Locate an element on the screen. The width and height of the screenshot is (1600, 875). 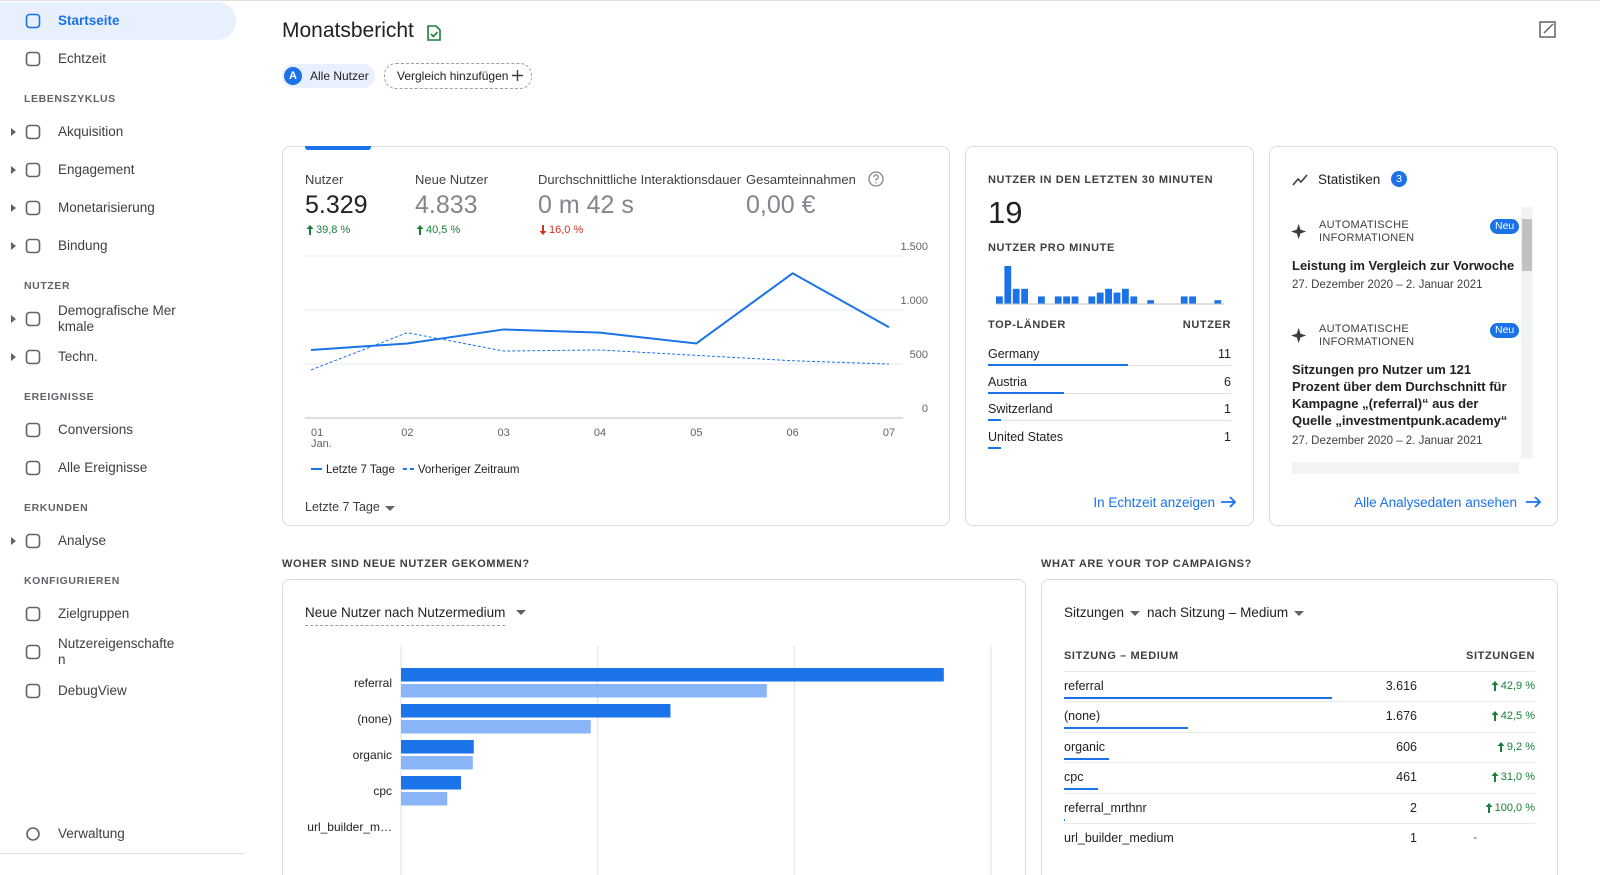
nav-item: Monetarisierung is located at coordinates (106, 207).